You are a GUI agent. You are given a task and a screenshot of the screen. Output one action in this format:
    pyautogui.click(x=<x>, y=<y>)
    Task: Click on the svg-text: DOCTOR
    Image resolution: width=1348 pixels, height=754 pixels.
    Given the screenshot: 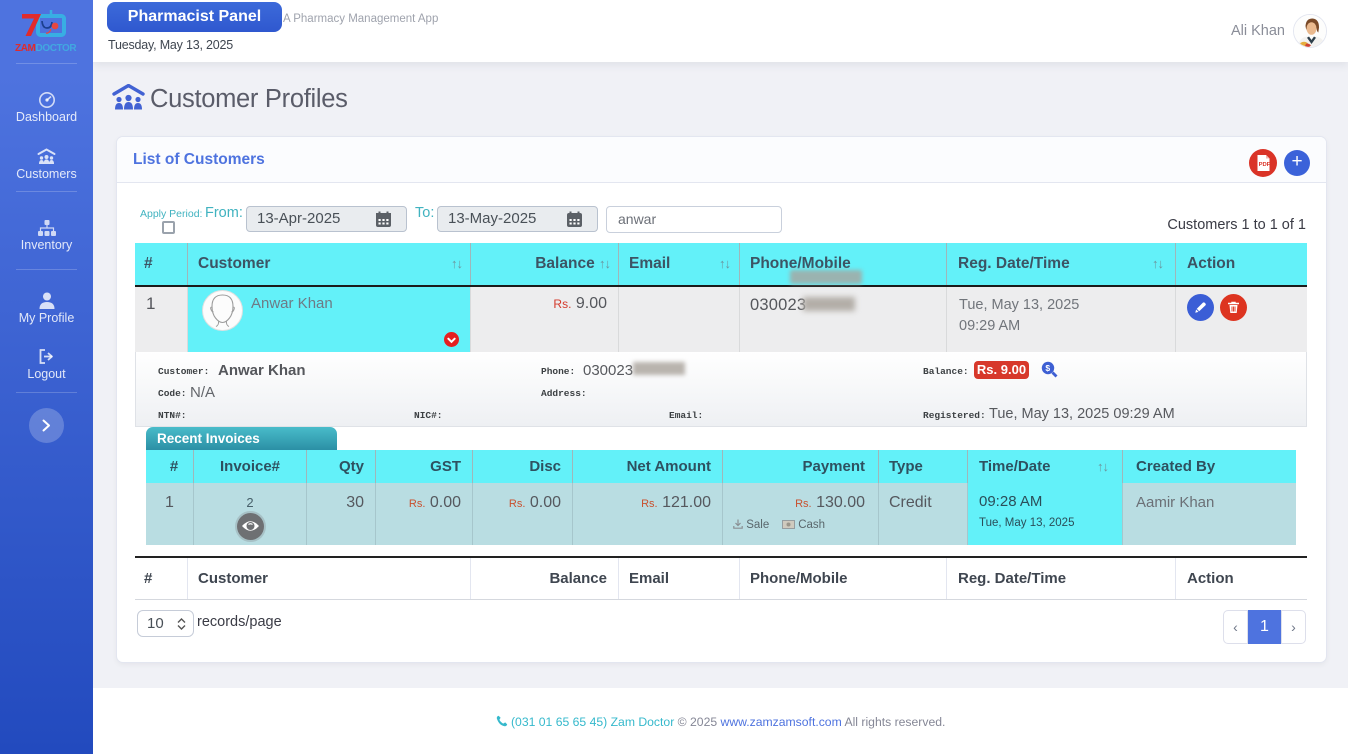 What is the action you would take?
    pyautogui.click(x=57, y=48)
    